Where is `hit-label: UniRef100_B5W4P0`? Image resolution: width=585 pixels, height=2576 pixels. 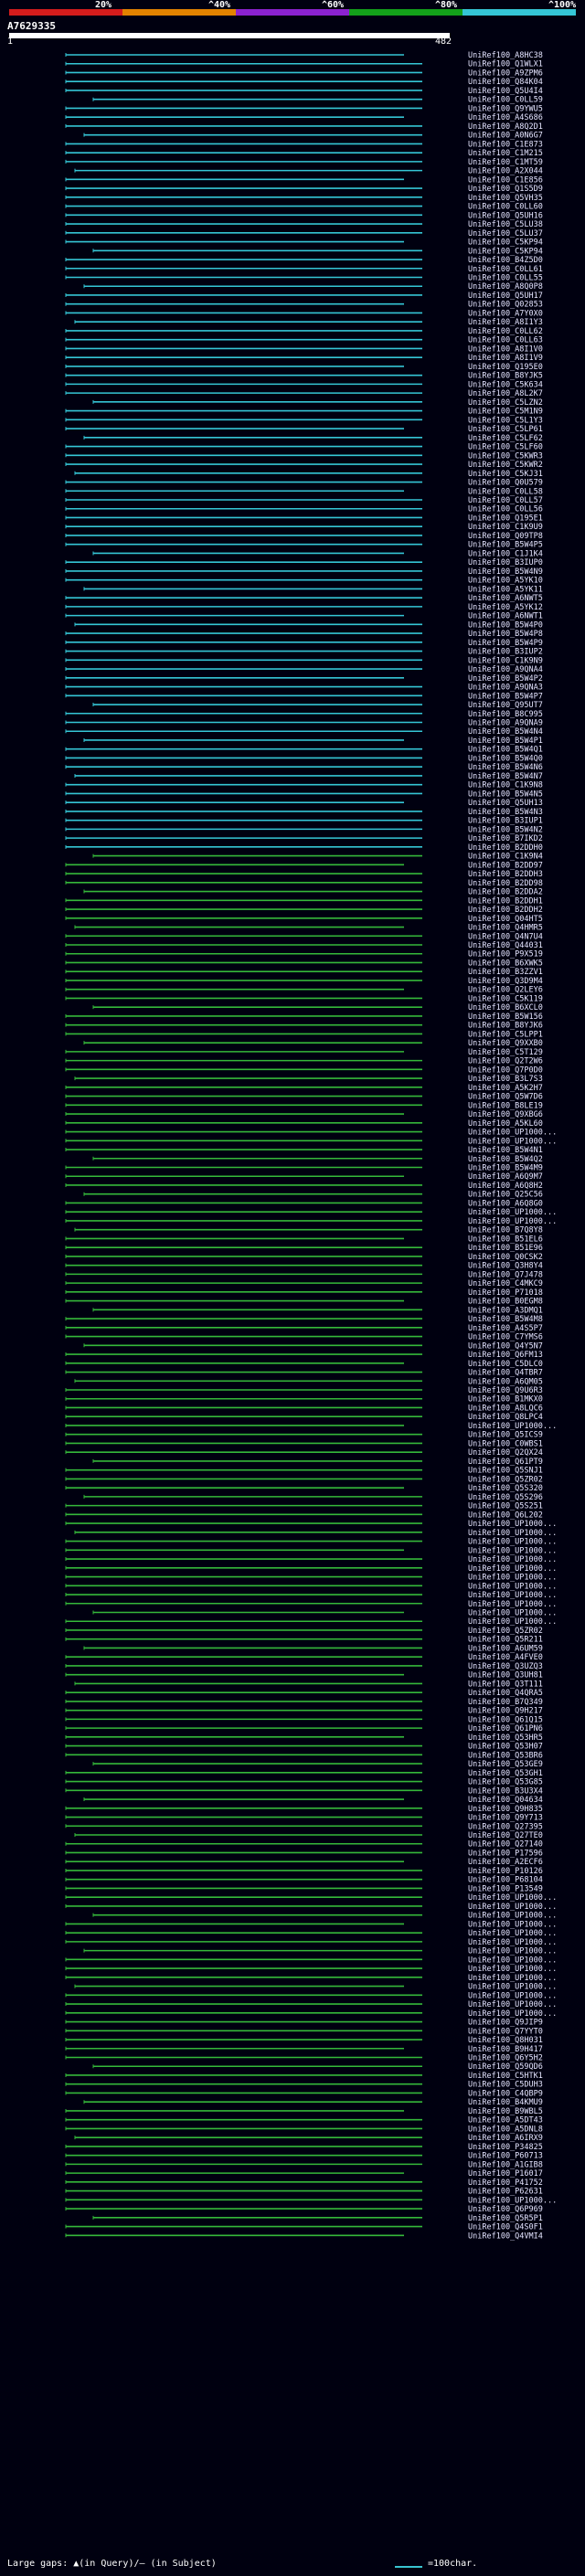
hit-label: UniRef100_B5W4P0 is located at coordinates (506, 625).